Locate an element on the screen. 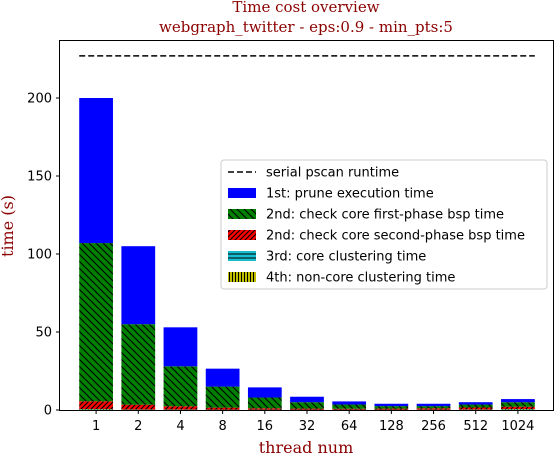 Image resolution: width=558 pixels, height=456 pixels. x-tick-label: 2 is located at coordinates (138, 426).